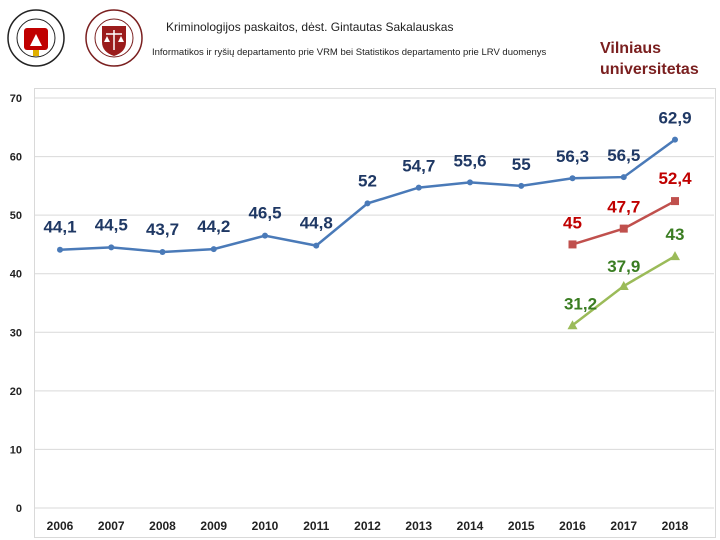 Image resolution: width=720 pixels, height=540 pixels. Describe the element at coordinates (316, 526) in the screenshot. I see `x-tick-label: 2011` at that location.